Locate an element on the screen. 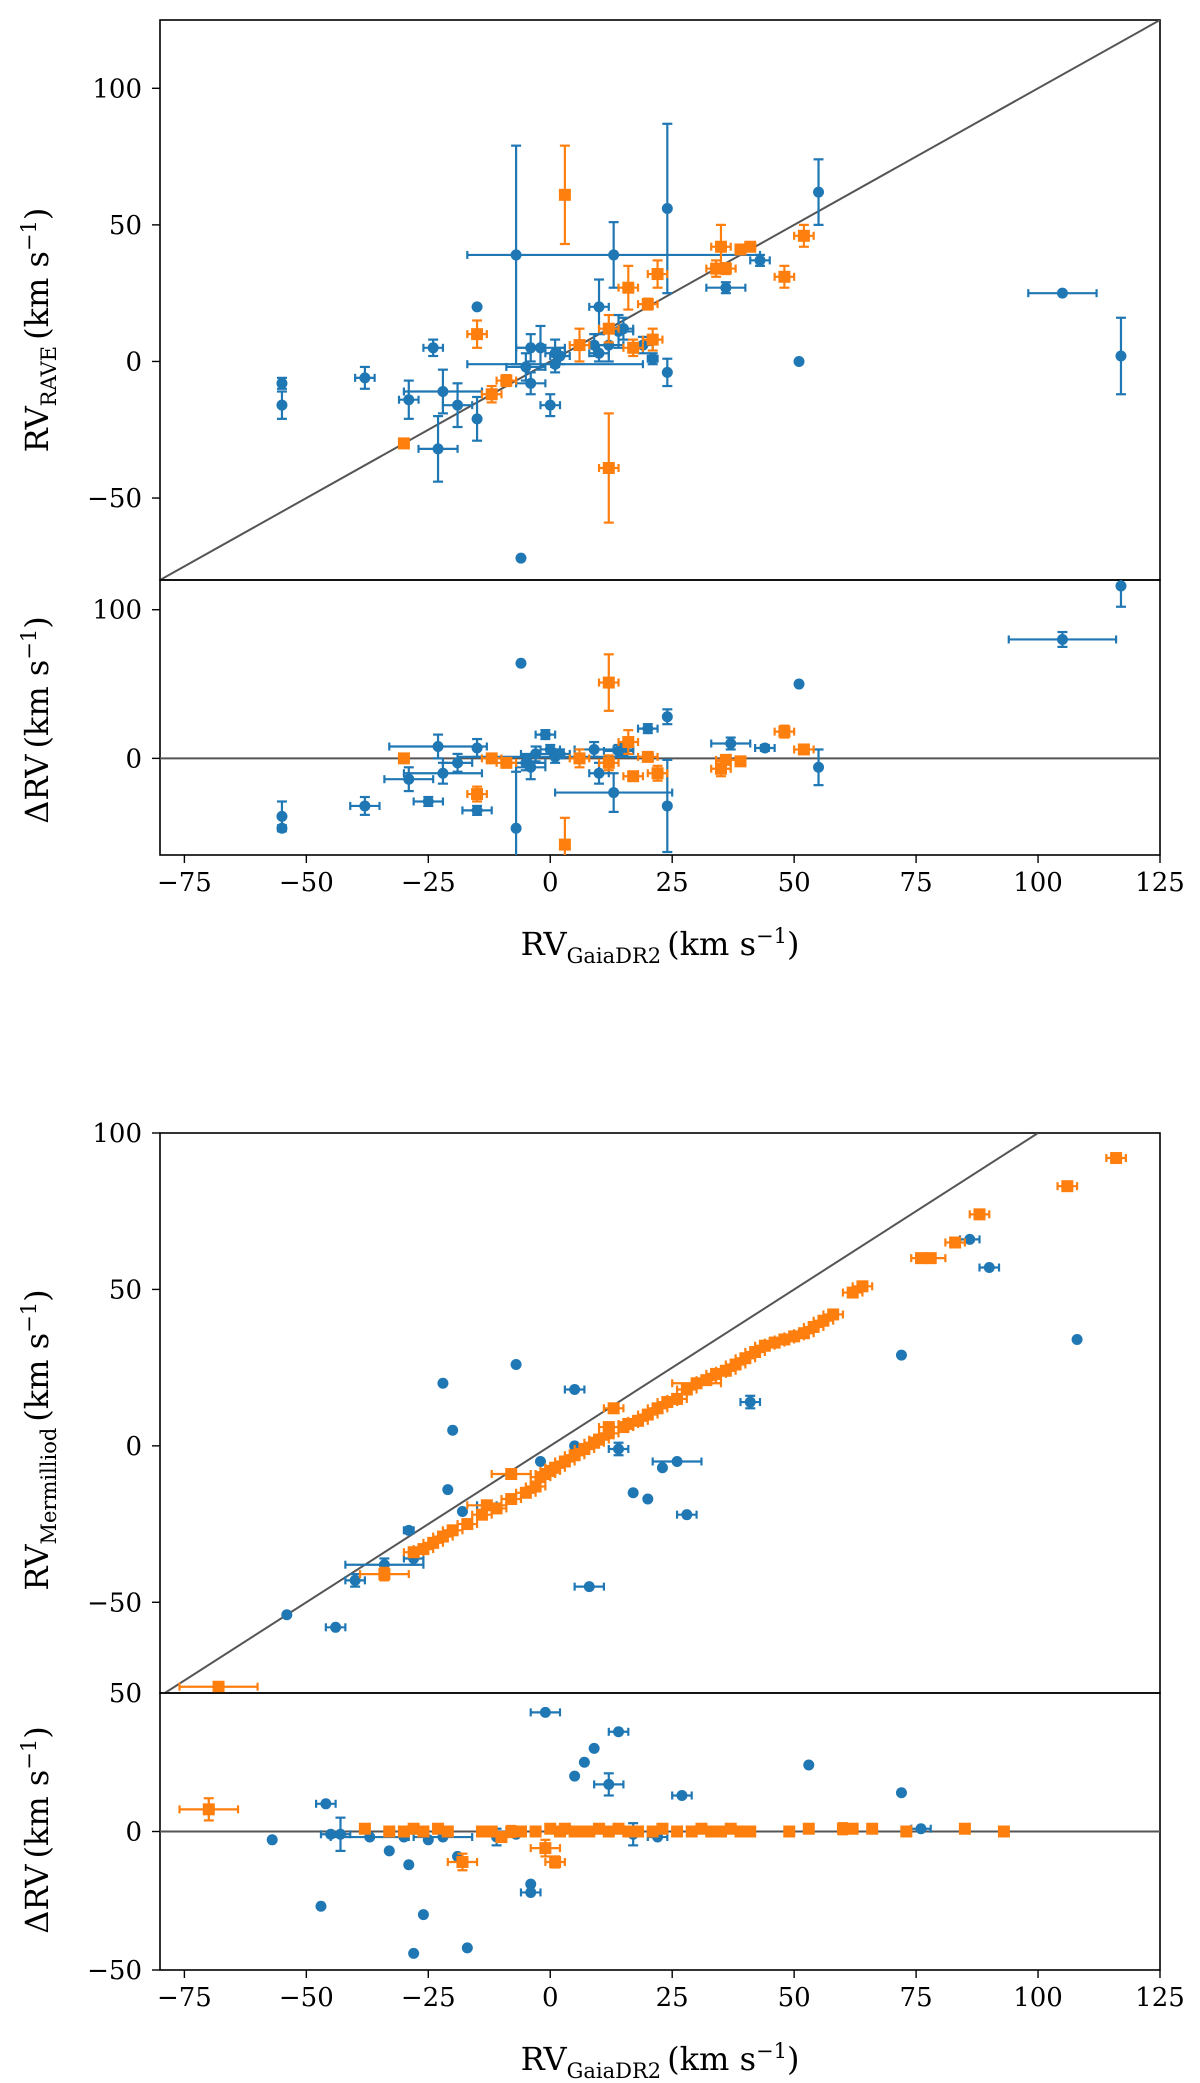 Image resolution: width=1200 pixels, height=2083 pixels. rave-xlabel: RVGaiaDR2 (km s−1) is located at coordinates (660, 946).